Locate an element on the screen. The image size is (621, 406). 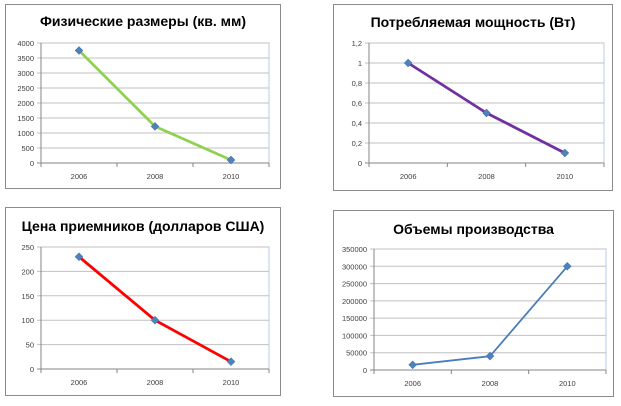
y-tick-label: 0,6 is located at coordinates (357, 103).